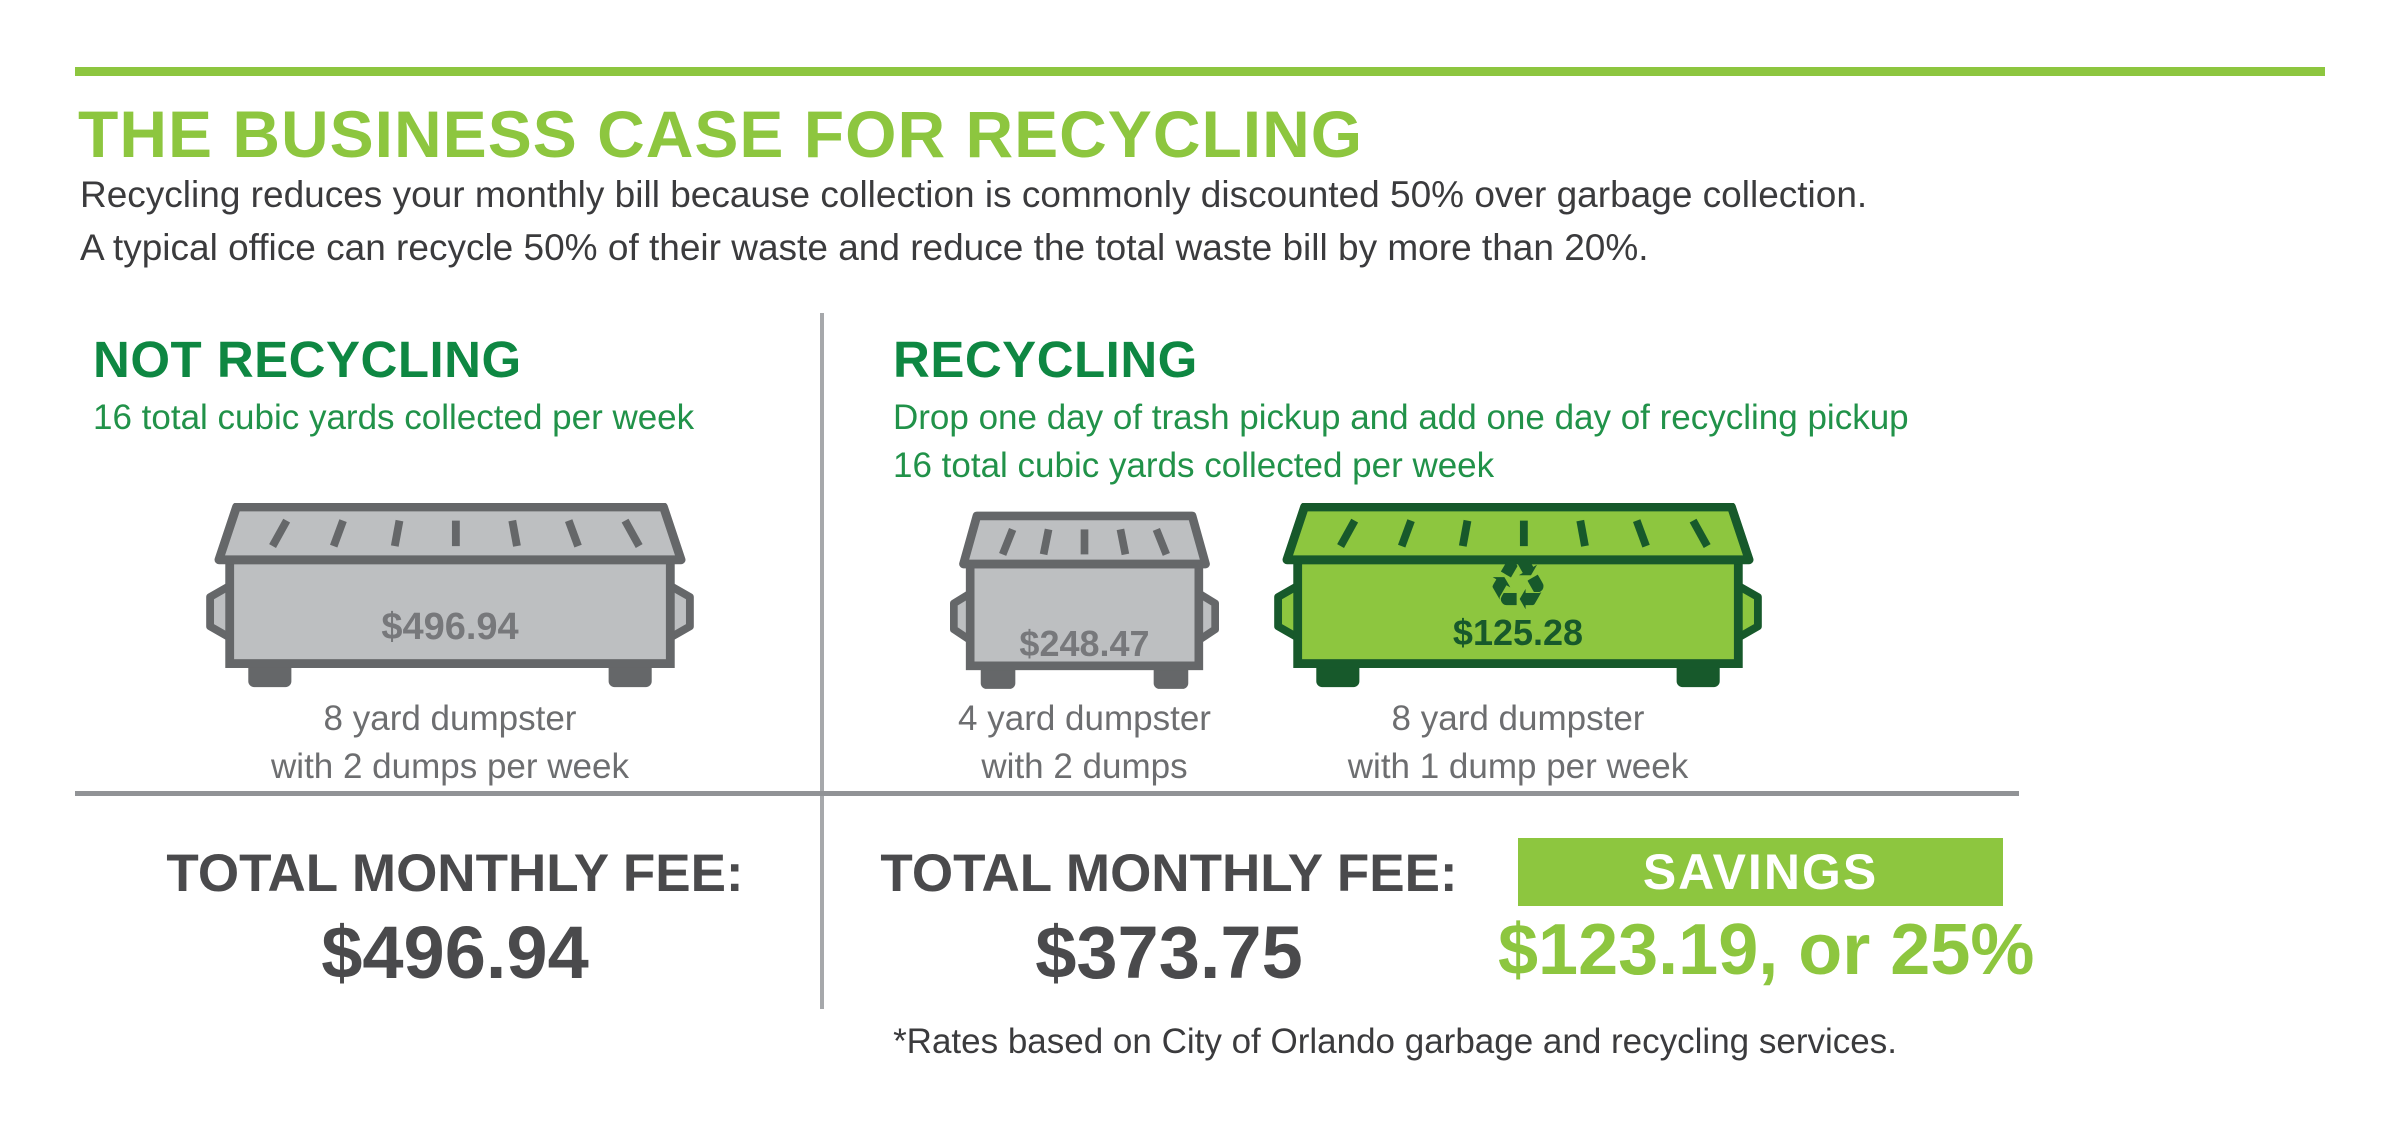 Image resolution: width=2400 pixels, height=1125 pixels. Describe the element at coordinates (822, 661) in the screenshot. I see `column-divider-line` at that location.